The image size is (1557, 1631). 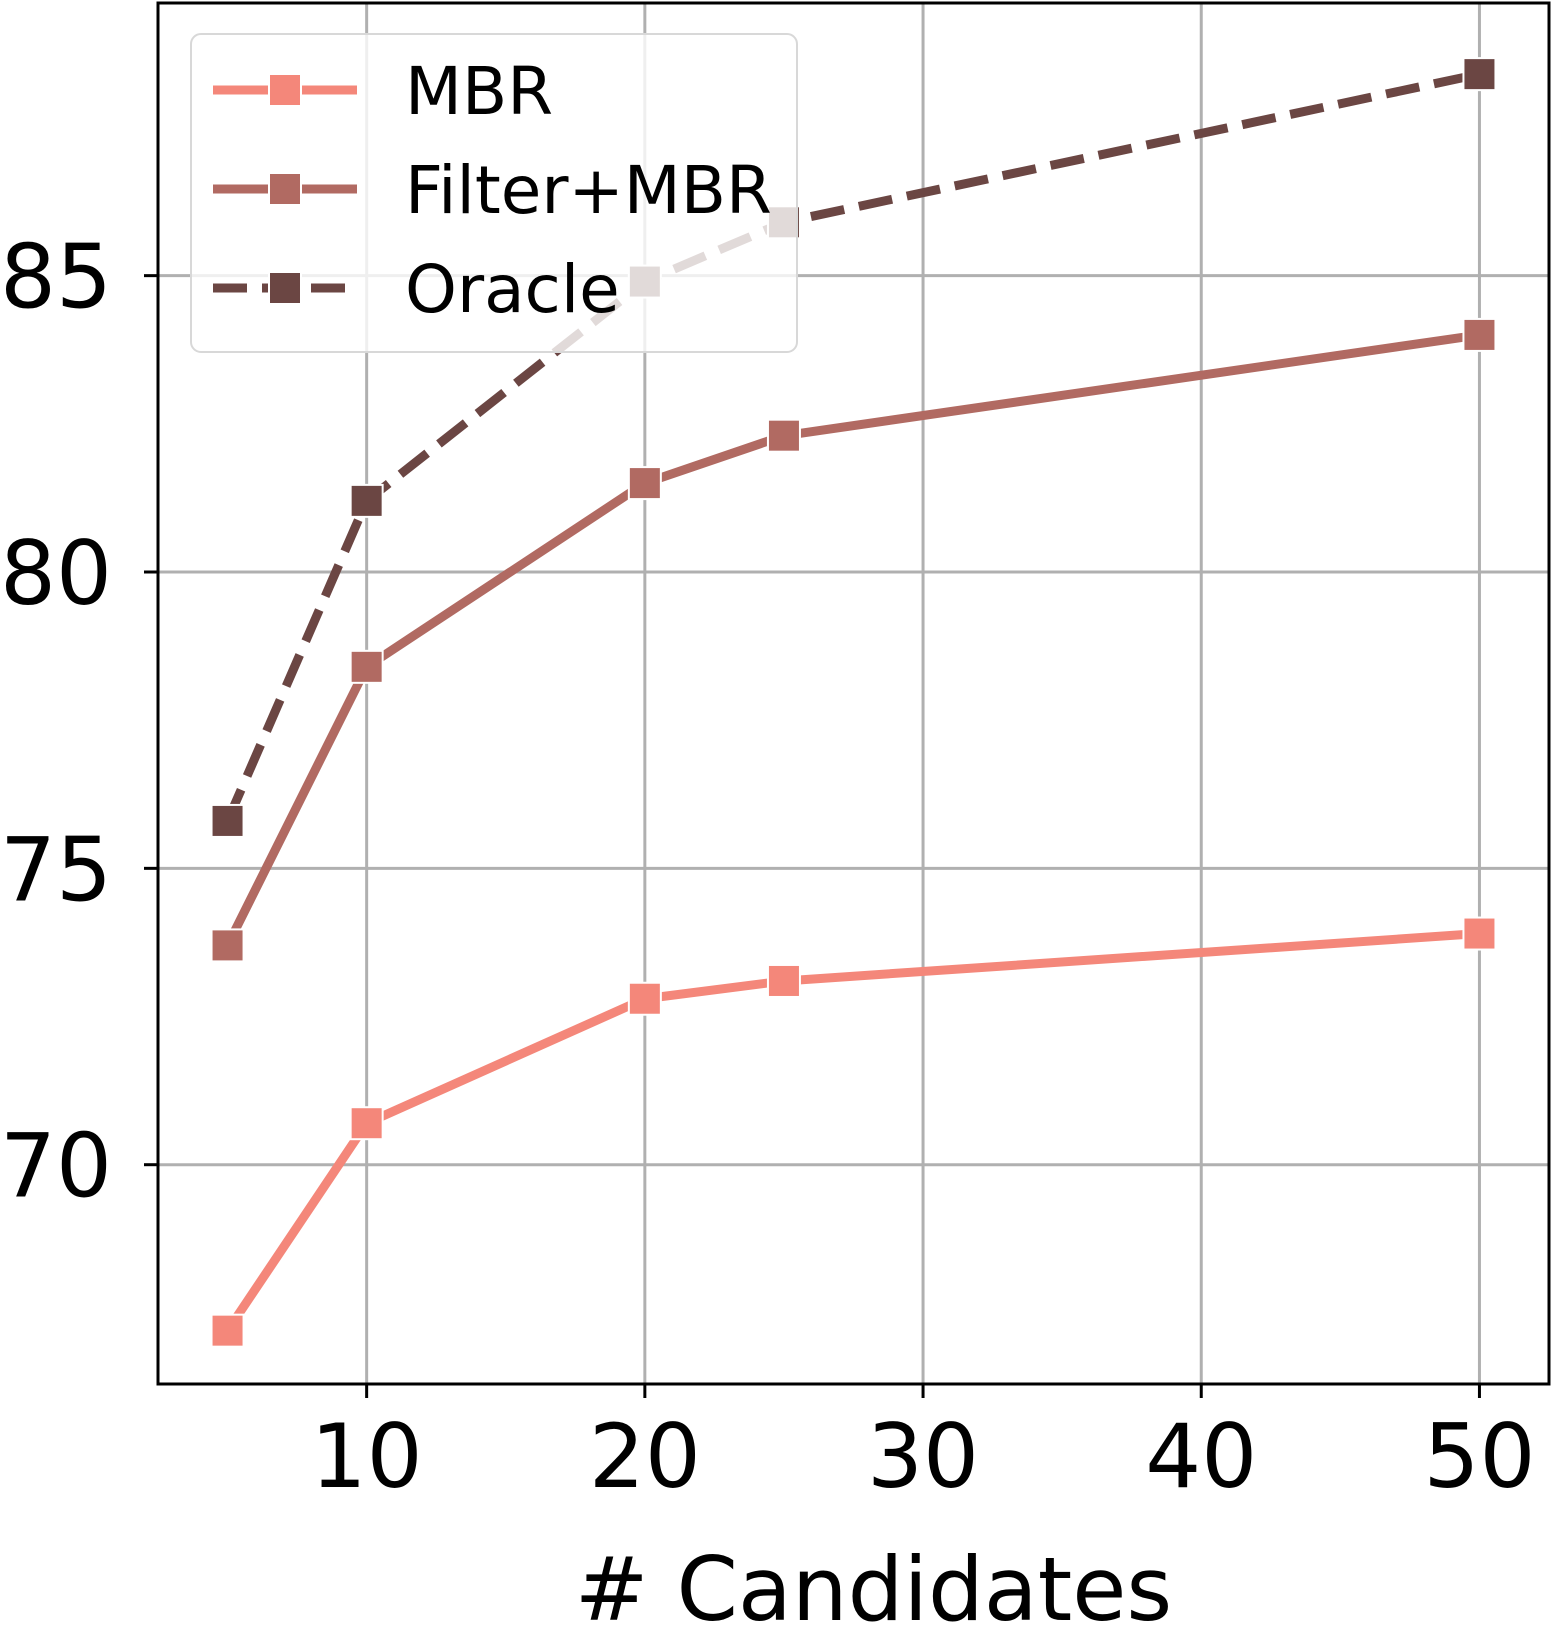 I want to click on x-tick-label: 10, so click(x=367, y=1456).